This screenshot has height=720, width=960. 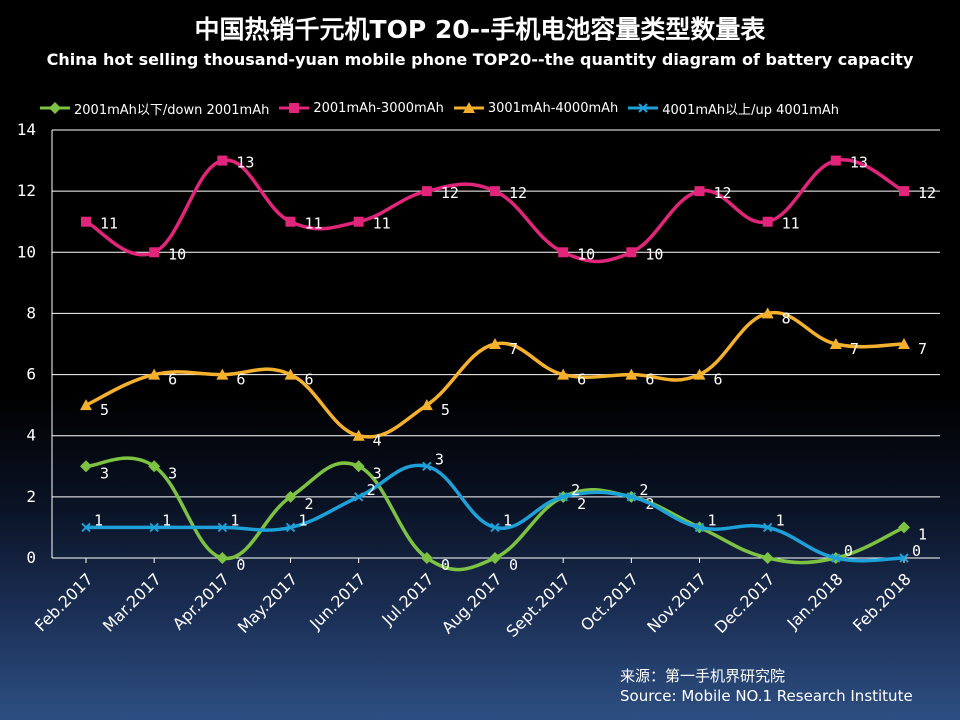 What do you see at coordinates (337, 601) in the screenshot?
I see `x-tick-label: Jun.2017` at bounding box center [337, 601].